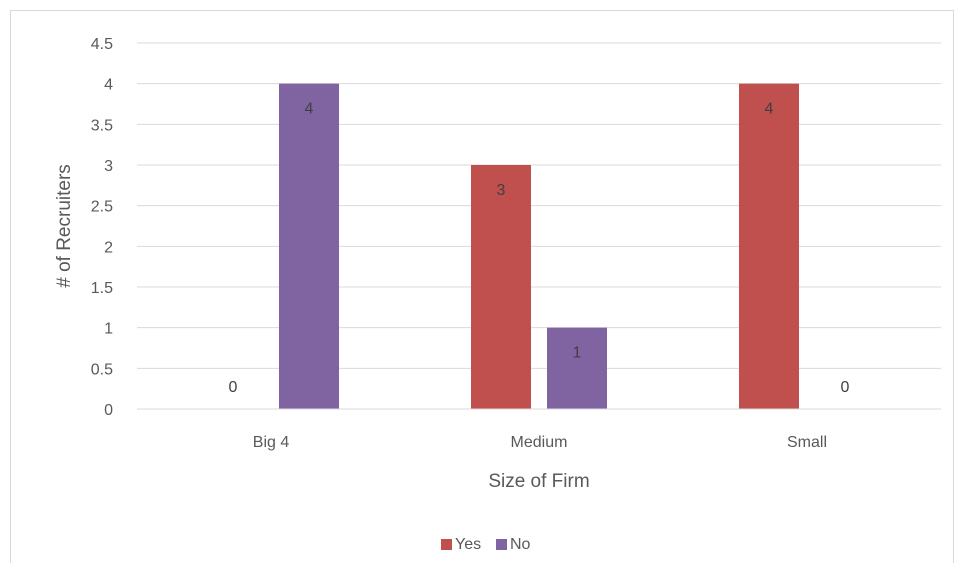  What do you see at coordinates (501, 190) in the screenshot?
I see `data-label: 3` at bounding box center [501, 190].